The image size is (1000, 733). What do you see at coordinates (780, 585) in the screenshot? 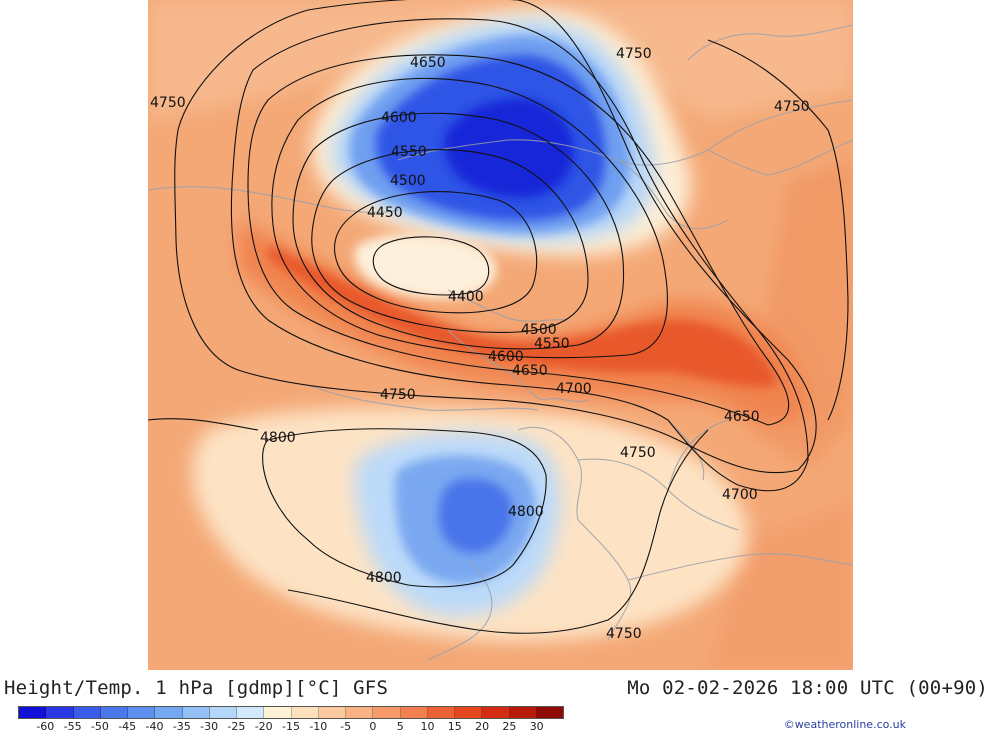
I see `warm-patch-southeast` at bounding box center [780, 585].